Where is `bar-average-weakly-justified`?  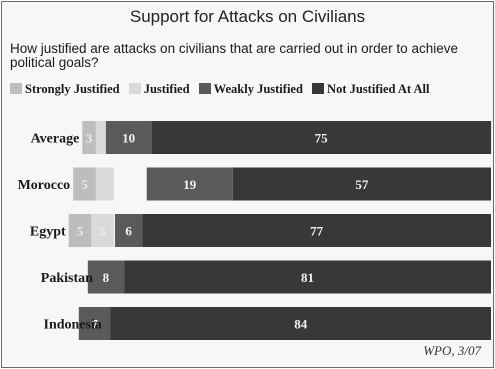 bar-average-weakly-justified is located at coordinates (128, 137).